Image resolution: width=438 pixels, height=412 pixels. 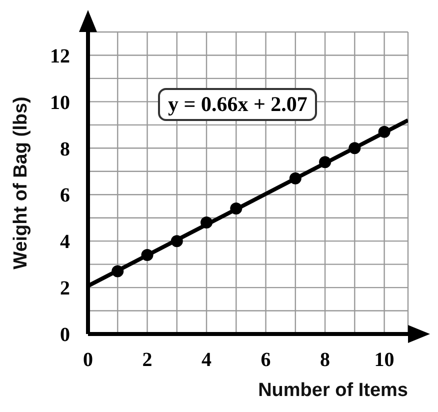 I want to click on x-tick-label: 2, so click(x=147, y=360).